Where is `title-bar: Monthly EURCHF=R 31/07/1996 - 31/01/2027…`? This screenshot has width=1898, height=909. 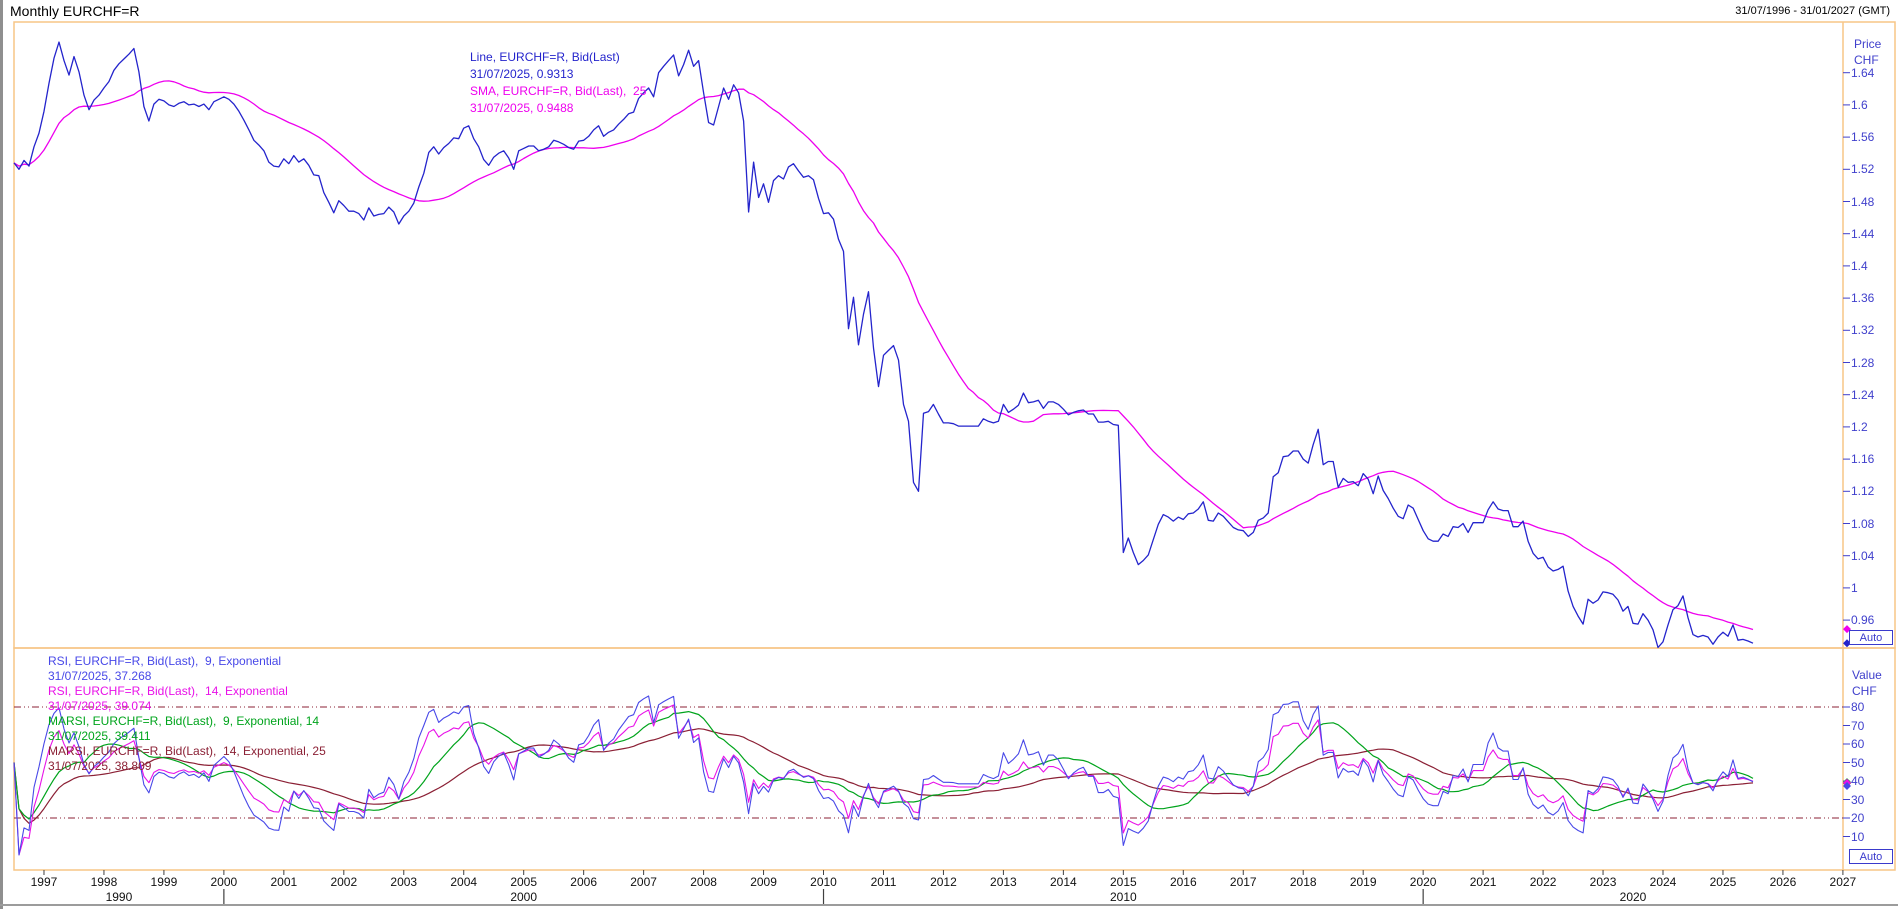
title-bar: Monthly EURCHF=R 31/07/1996 - 31/01/2027… is located at coordinates (949, 11).